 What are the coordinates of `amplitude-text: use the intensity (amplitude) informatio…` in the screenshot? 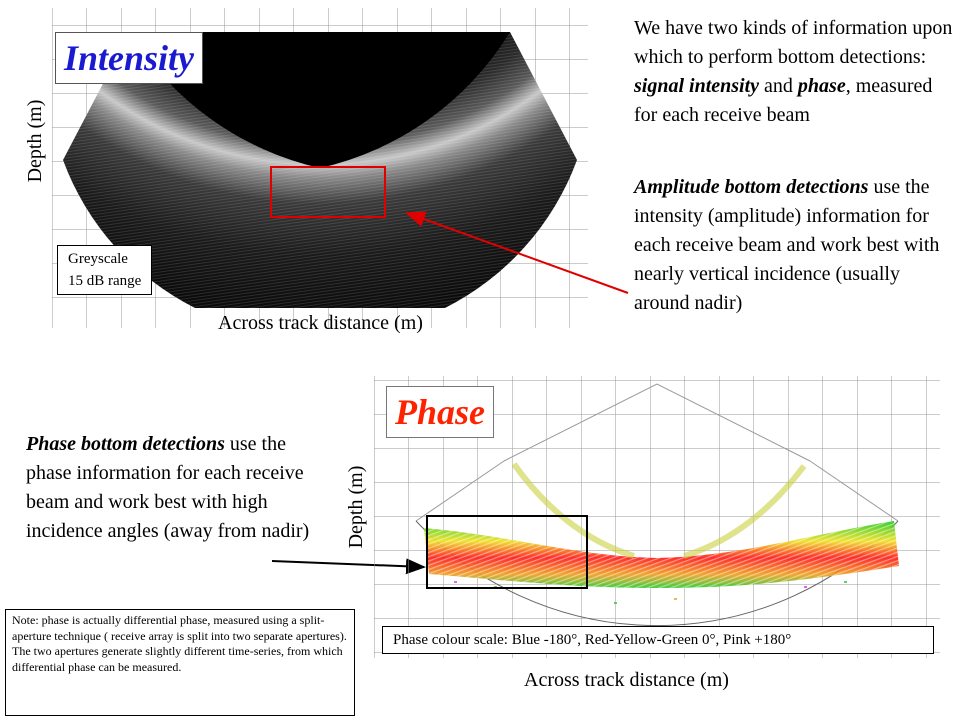 It's located at (787, 245).